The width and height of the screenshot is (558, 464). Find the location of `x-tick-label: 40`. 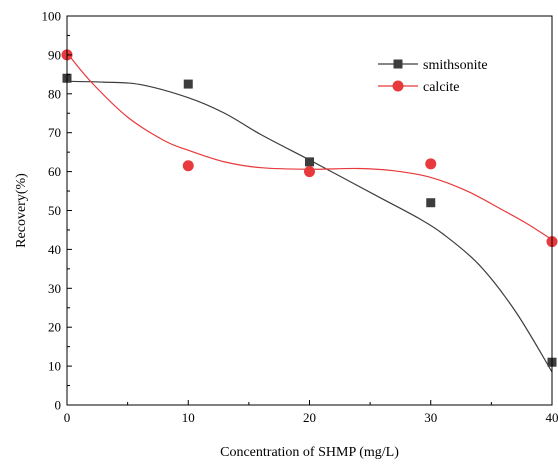

x-tick-label: 40 is located at coordinates (552, 417).